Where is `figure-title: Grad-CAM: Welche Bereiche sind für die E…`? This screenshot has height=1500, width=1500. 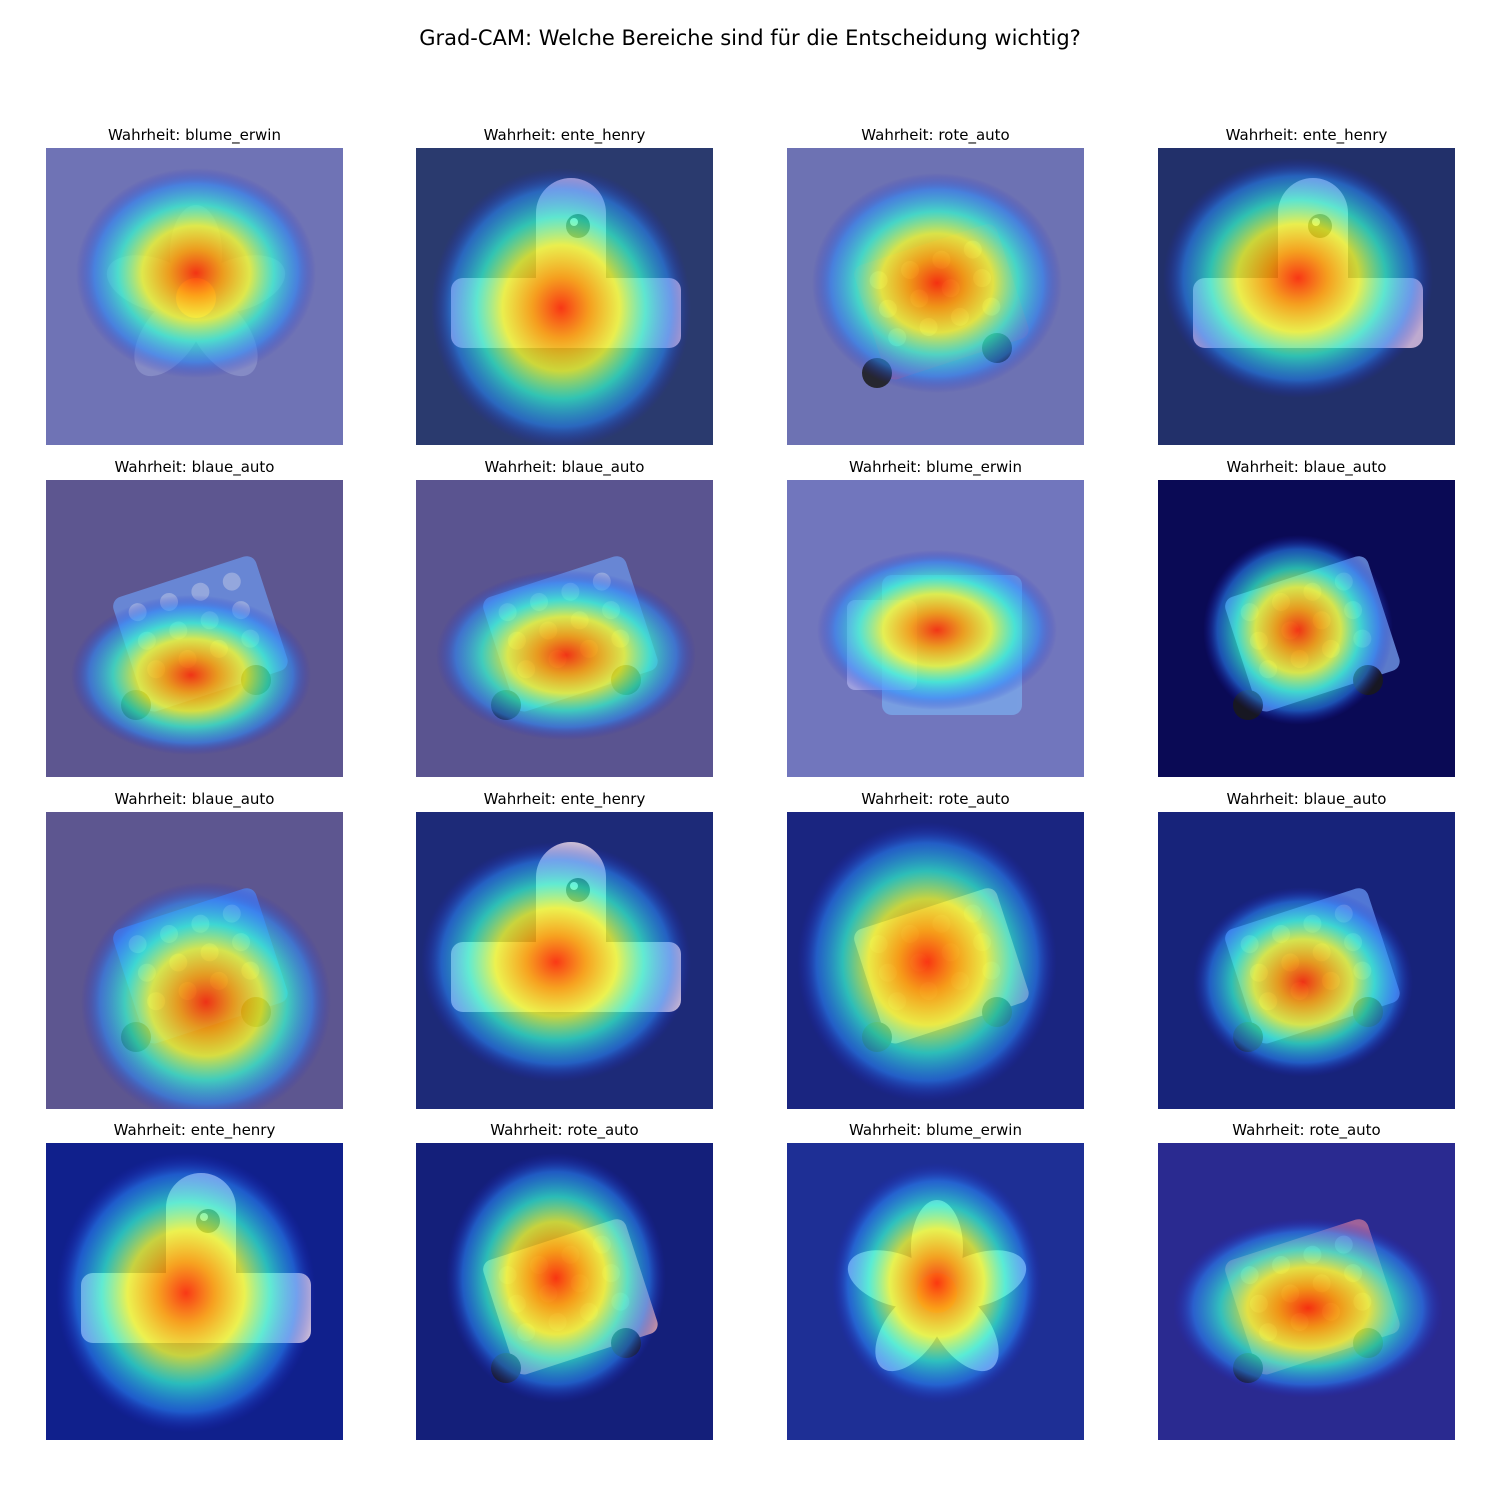
figure-title: Grad-CAM: Welche Bereiche sind für die E… is located at coordinates (750, 38).